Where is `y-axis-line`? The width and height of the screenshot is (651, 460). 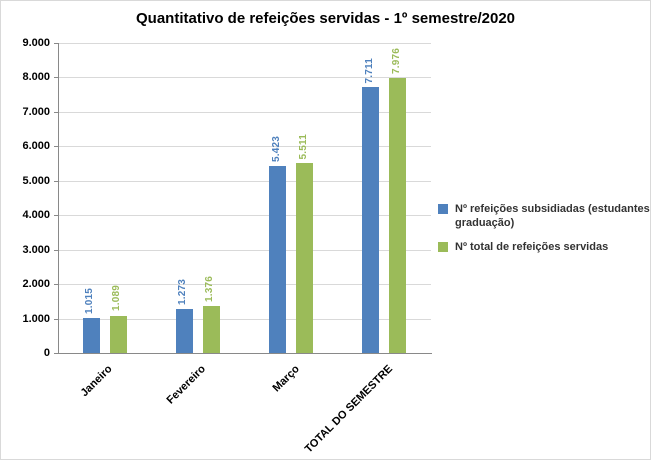
y-axis-line is located at coordinates (58, 198).